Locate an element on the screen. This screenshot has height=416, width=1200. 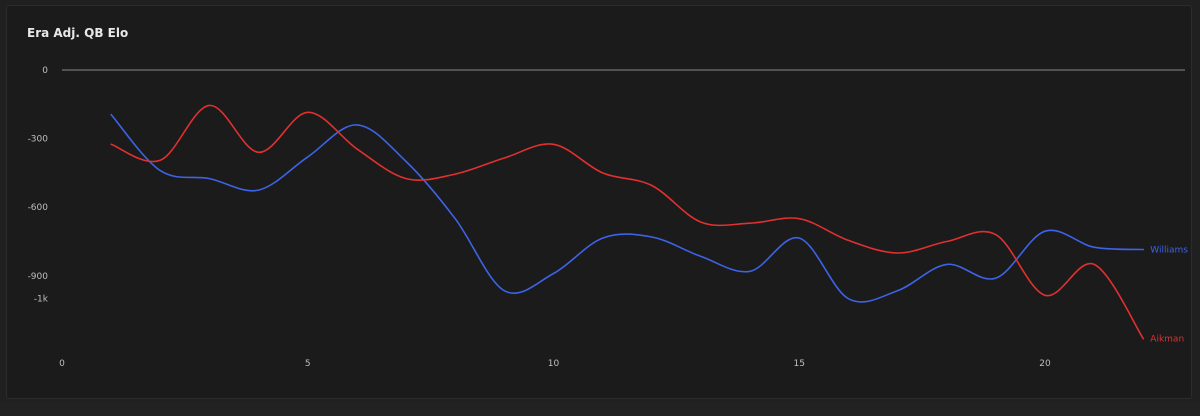
x-tick-label: 0 is located at coordinates (62, 364).